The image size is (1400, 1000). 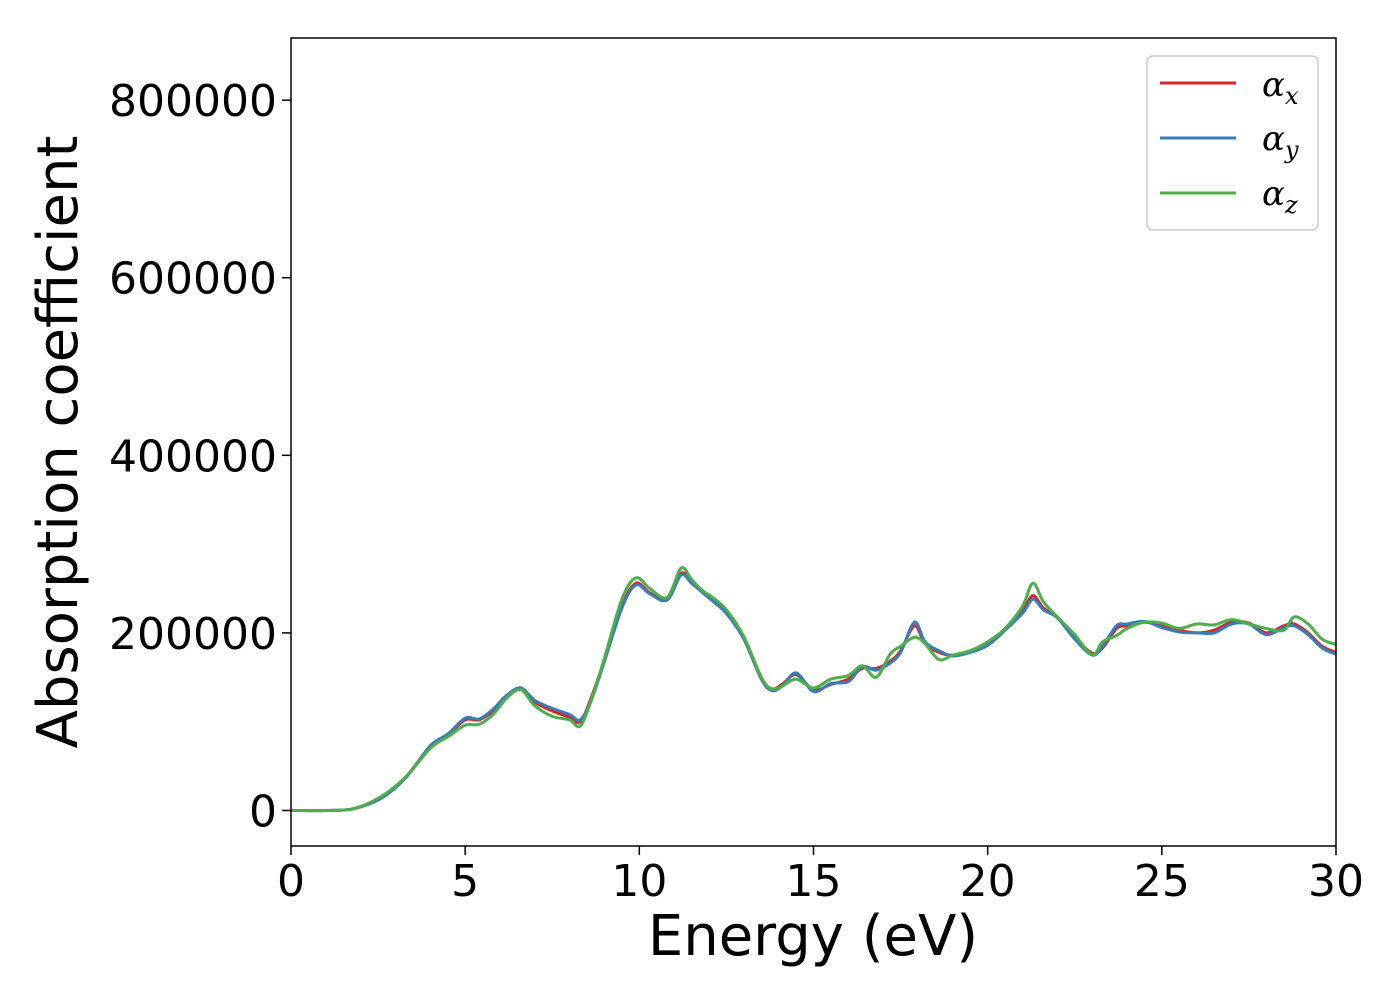 I want to click on y-axis-label: Absorption coefficient, so click(x=58, y=442).